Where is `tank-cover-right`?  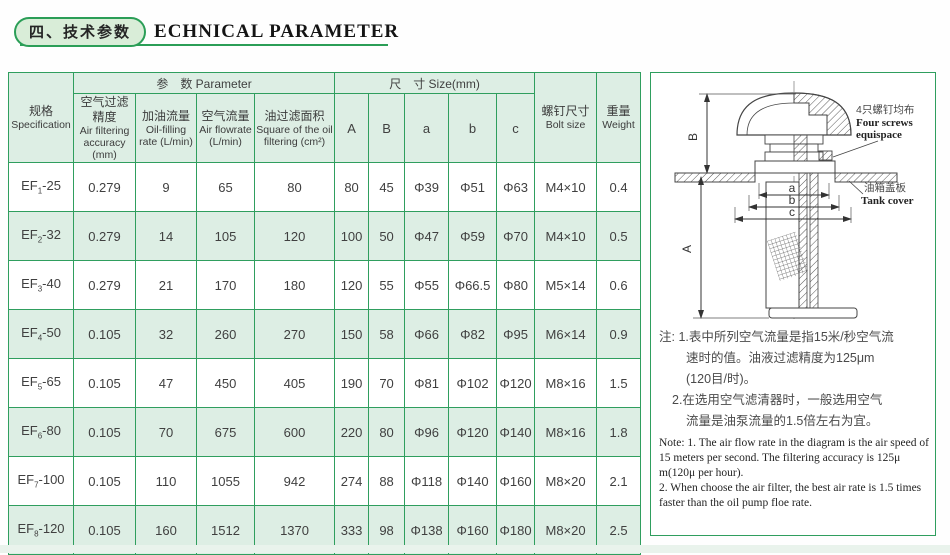
tank-cover-right is located at coordinates (866, 177).